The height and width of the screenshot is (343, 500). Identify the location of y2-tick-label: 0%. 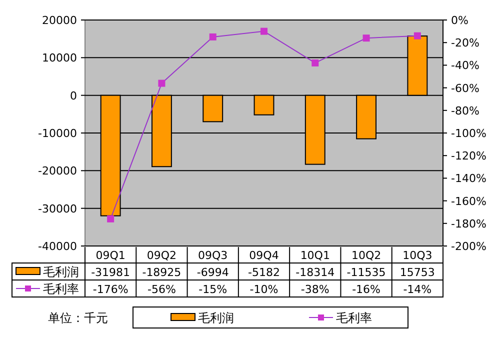
(459, 20).